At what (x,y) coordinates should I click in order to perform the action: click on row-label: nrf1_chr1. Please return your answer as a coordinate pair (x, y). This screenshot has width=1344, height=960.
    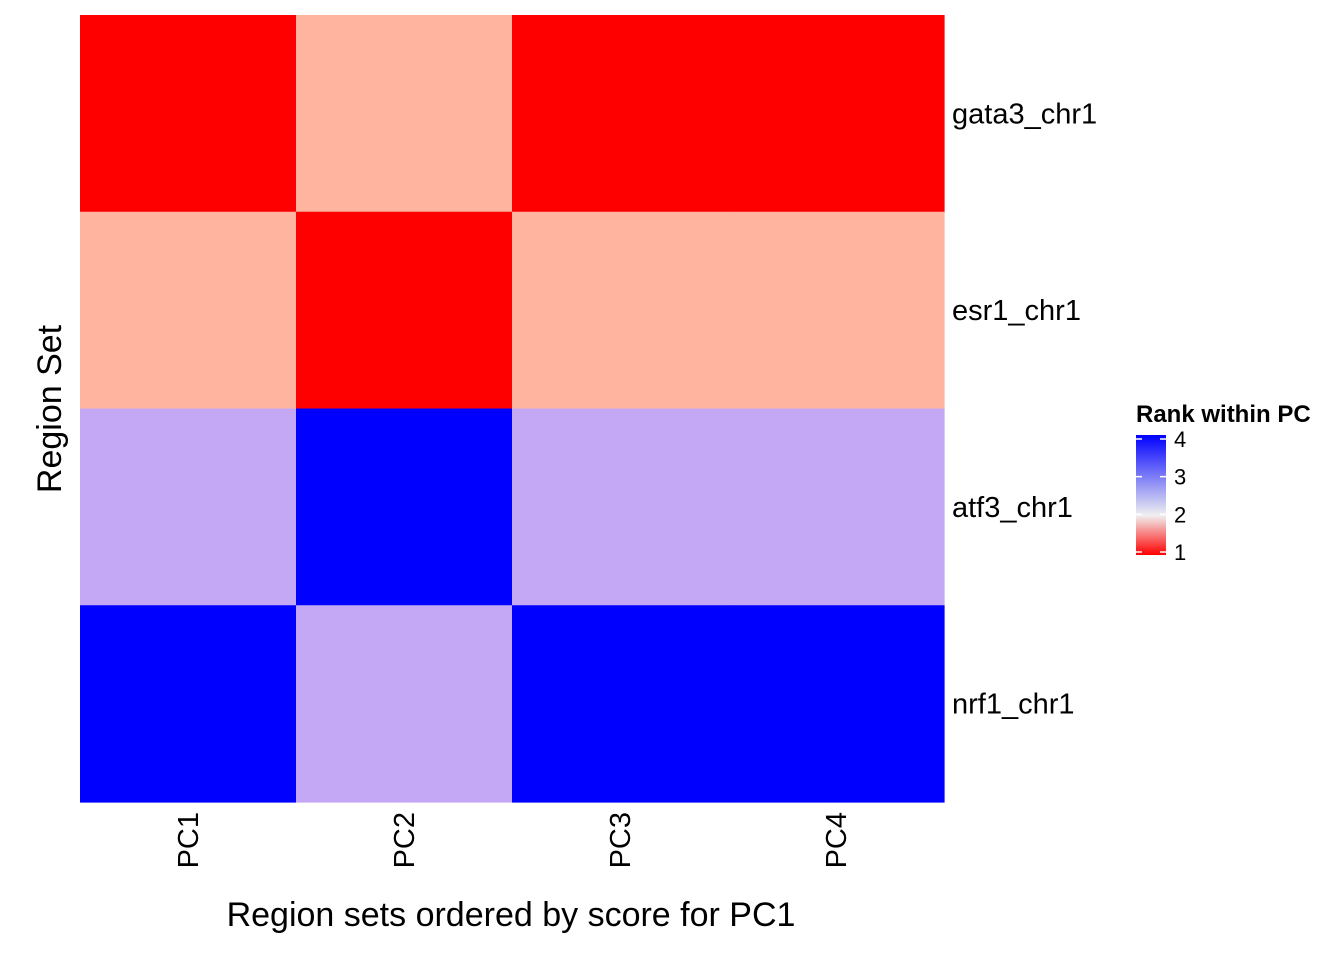
    Looking at the image, I should click on (1013, 705).